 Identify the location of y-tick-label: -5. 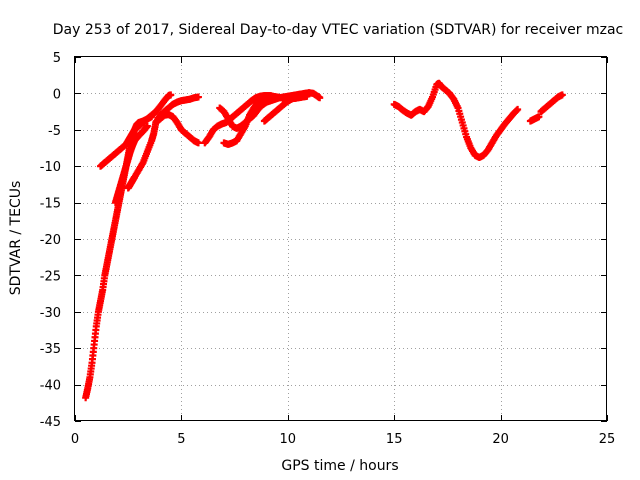
(54, 131).